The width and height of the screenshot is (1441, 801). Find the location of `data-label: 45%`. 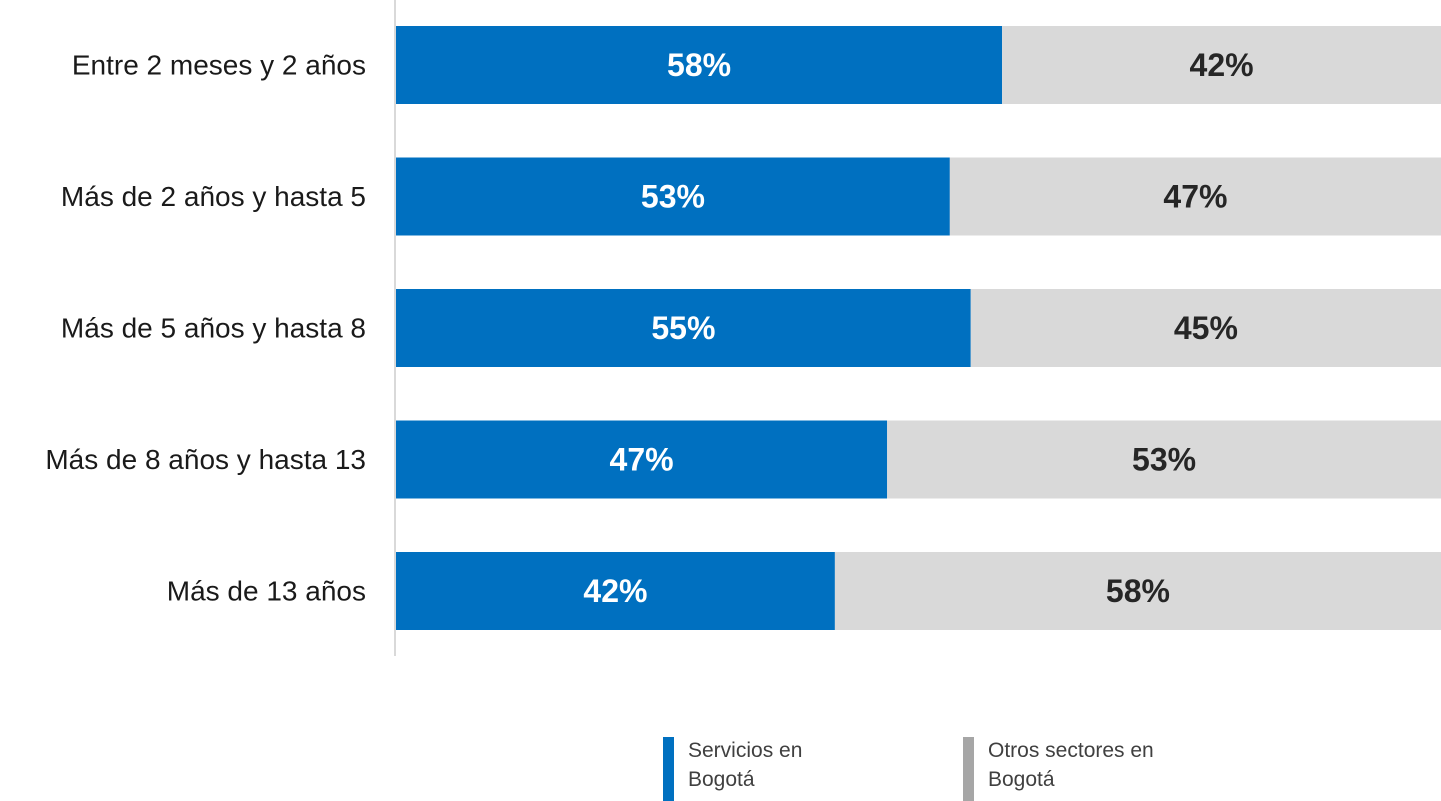

data-label: 45% is located at coordinates (1206, 328).